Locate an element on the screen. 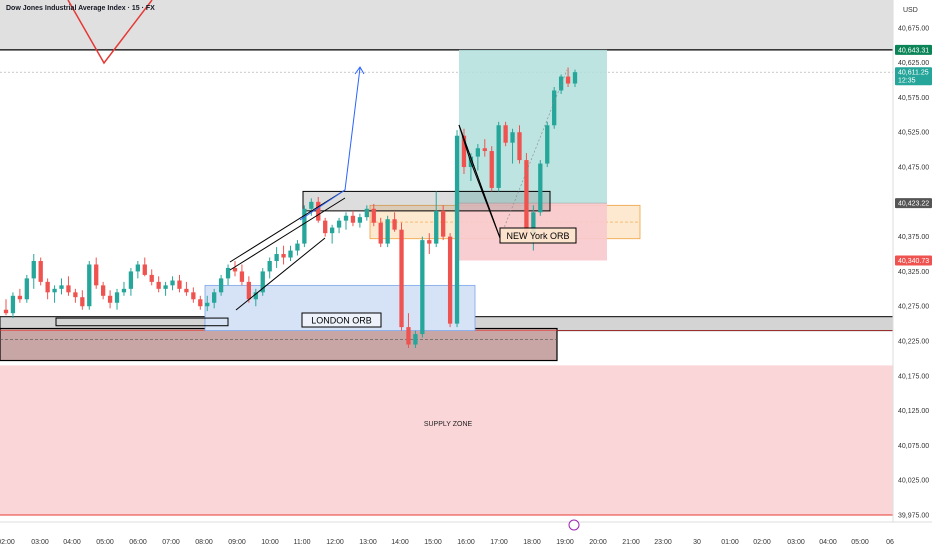  event-marker-icon is located at coordinates (574, 525).